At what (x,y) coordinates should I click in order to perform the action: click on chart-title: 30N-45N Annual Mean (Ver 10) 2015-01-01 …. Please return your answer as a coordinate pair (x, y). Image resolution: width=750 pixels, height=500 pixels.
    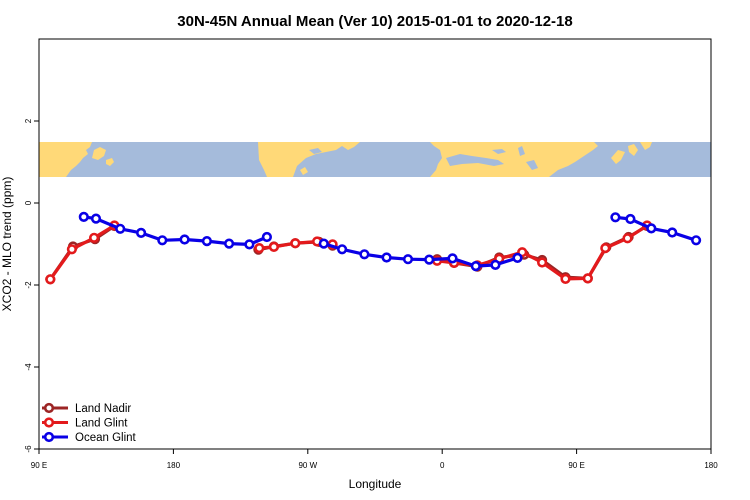
    Looking at the image, I should click on (374, 21).